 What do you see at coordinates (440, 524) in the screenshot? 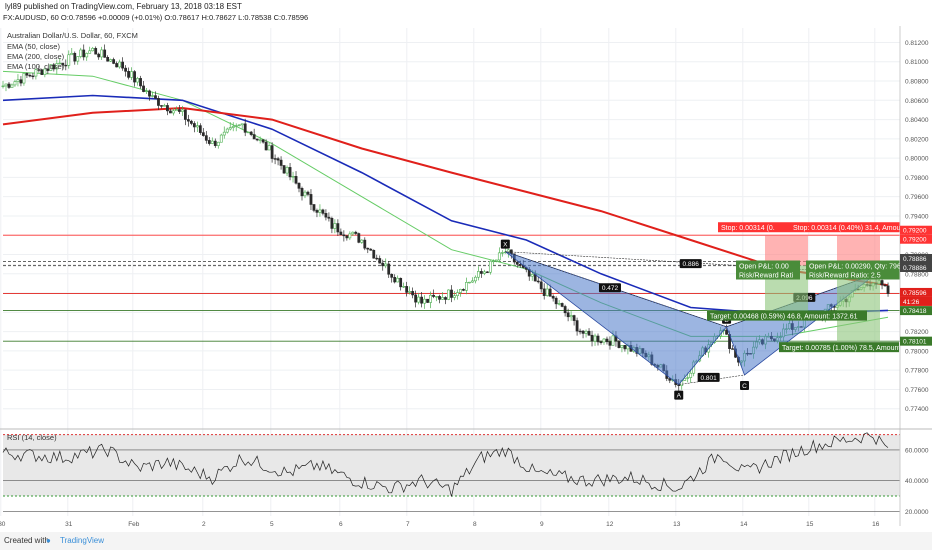
I see `time-axis: 30 31 Feb 2 5 6 7 8 9 12 13 14 15 16` at bounding box center [440, 524].